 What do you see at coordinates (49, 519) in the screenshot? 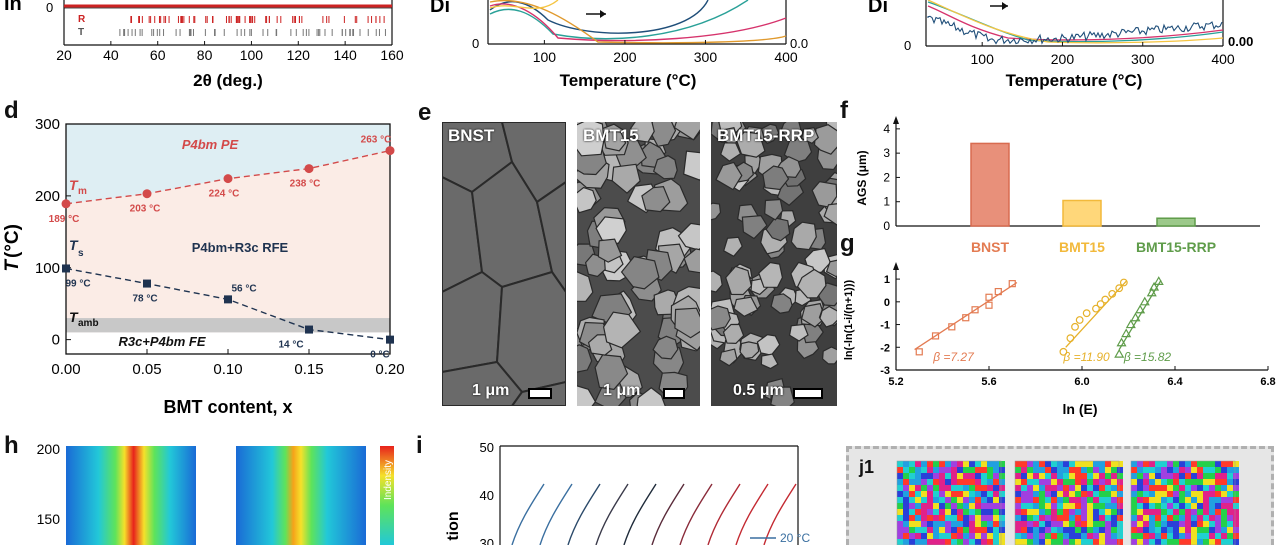
I see `h-y-tick-150: 150` at bounding box center [49, 519].